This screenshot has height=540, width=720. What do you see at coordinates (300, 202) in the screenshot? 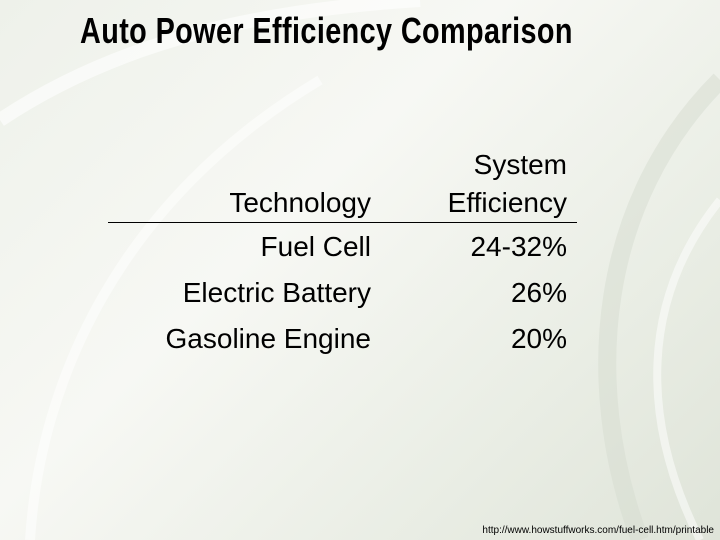
I see `header-cell: Technology` at bounding box center [300, 202].